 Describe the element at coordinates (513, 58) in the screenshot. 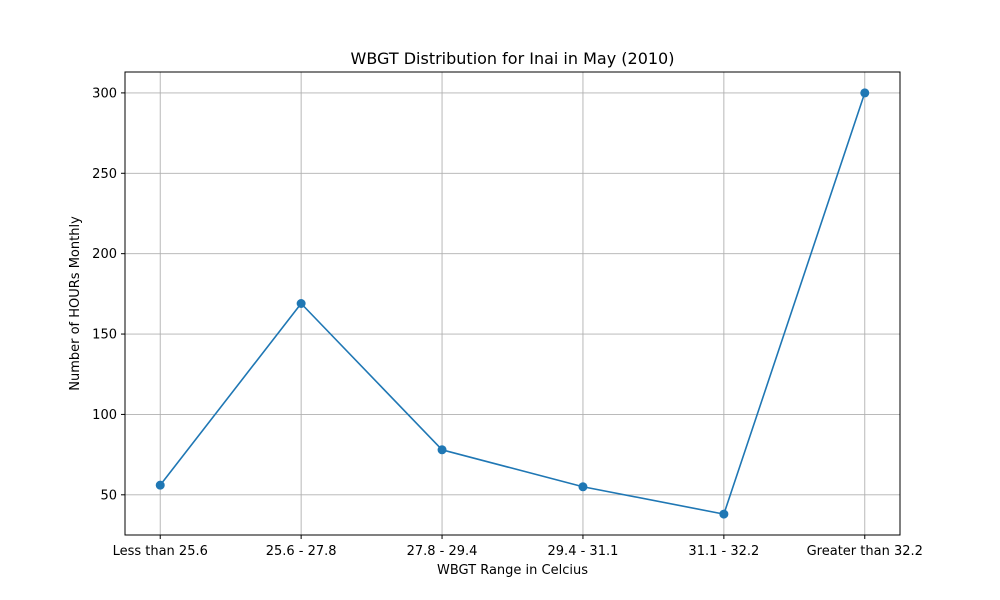

I see `chart-title: WBGT Distribution for Inai in May (2010)` at that location.